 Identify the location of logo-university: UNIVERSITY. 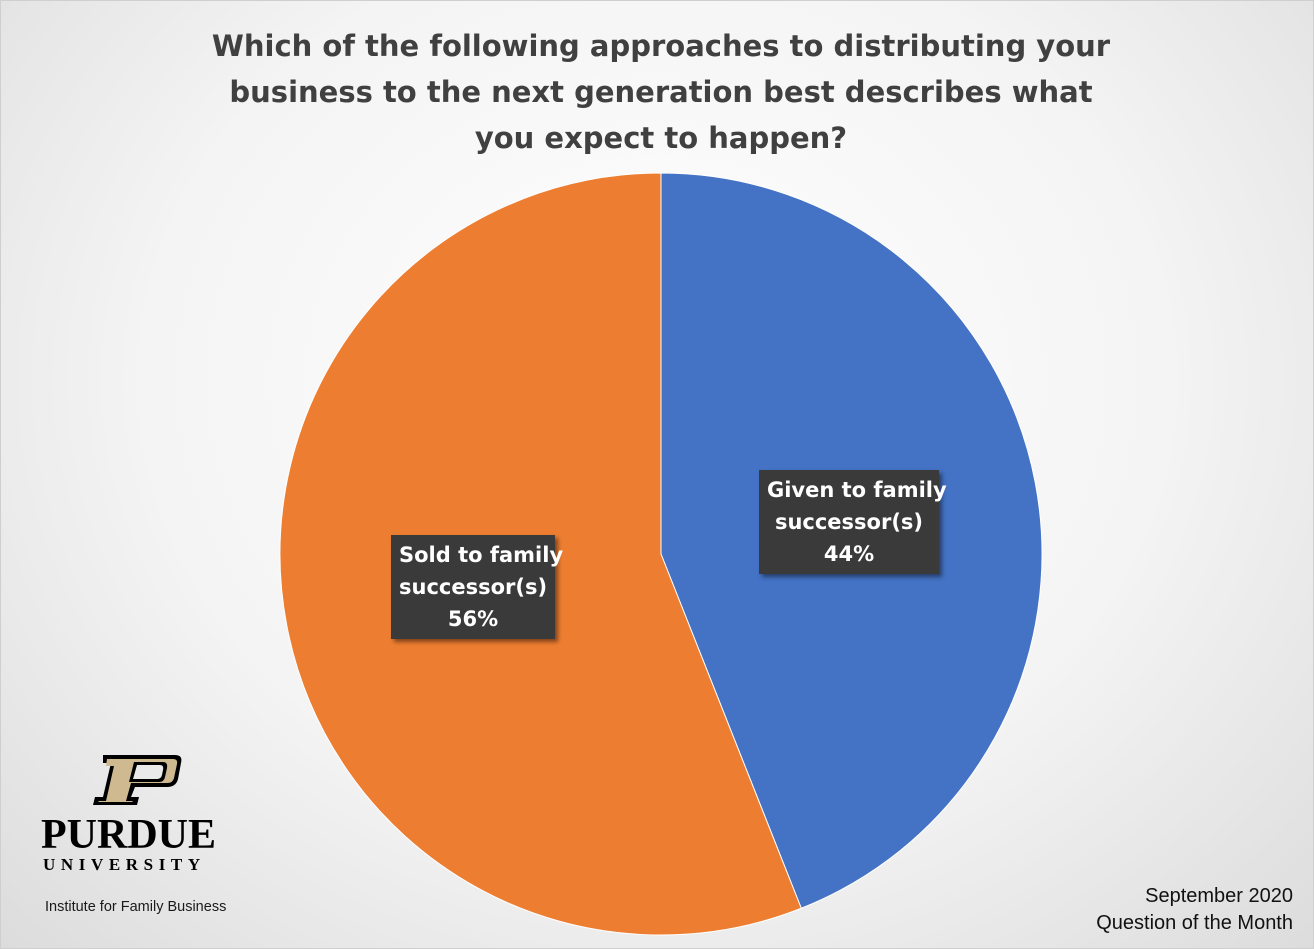
(124, 864).